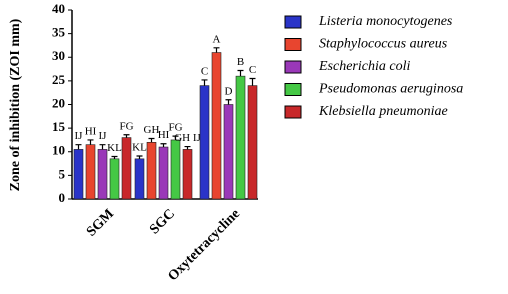 This screenshot has height=294, width=508. What do you see at coordinates (229, 91) in the screenshot?
I see `significance-label: D` at bounding box center [229, 91].